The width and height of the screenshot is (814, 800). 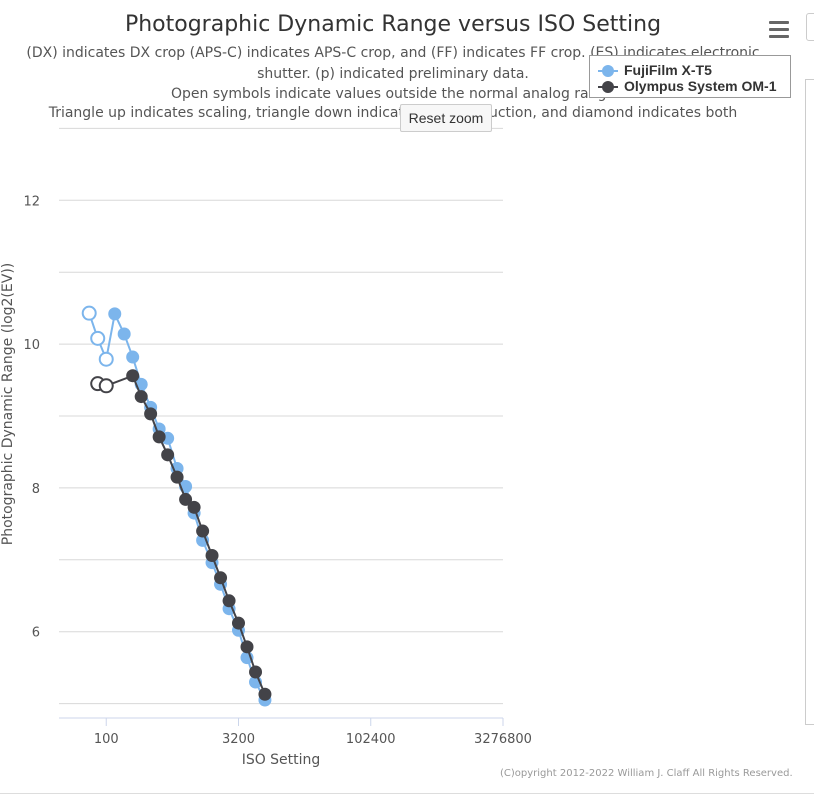 What do you see at coordinates (446, 118) in the screenshot?
I see `reset-zoom-button: Reset zoom` at bounding box center [446, 118].